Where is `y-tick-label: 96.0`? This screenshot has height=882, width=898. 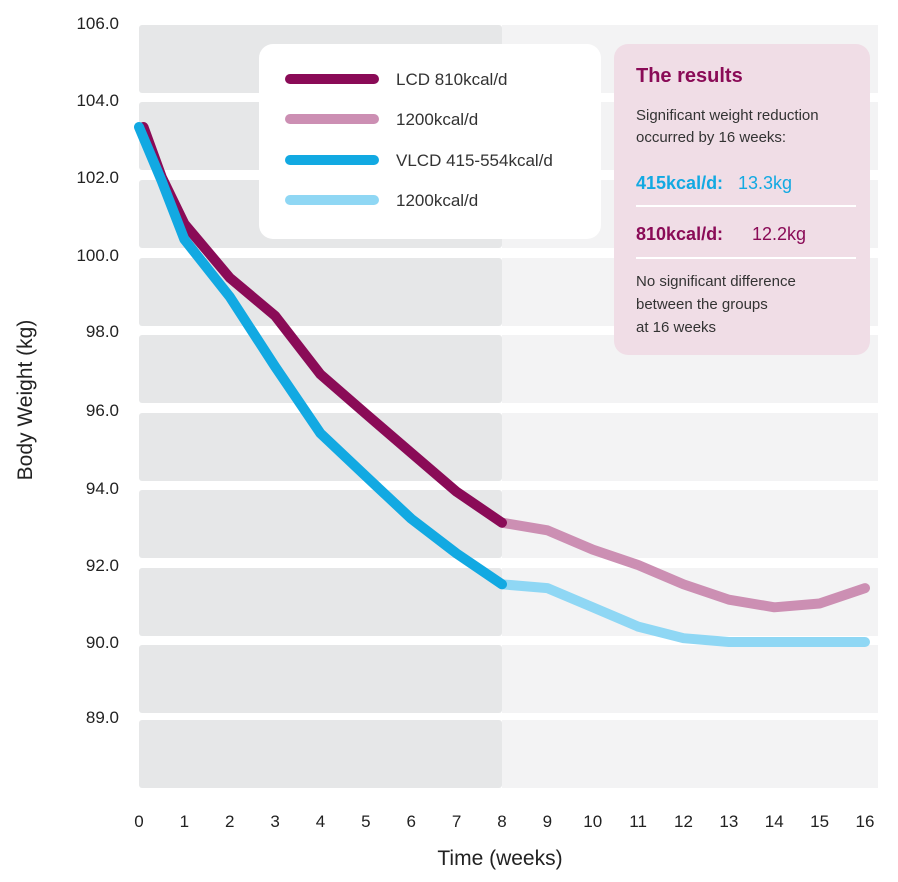
y-tick-label: 96.0 is located at coordinates (102, 410).